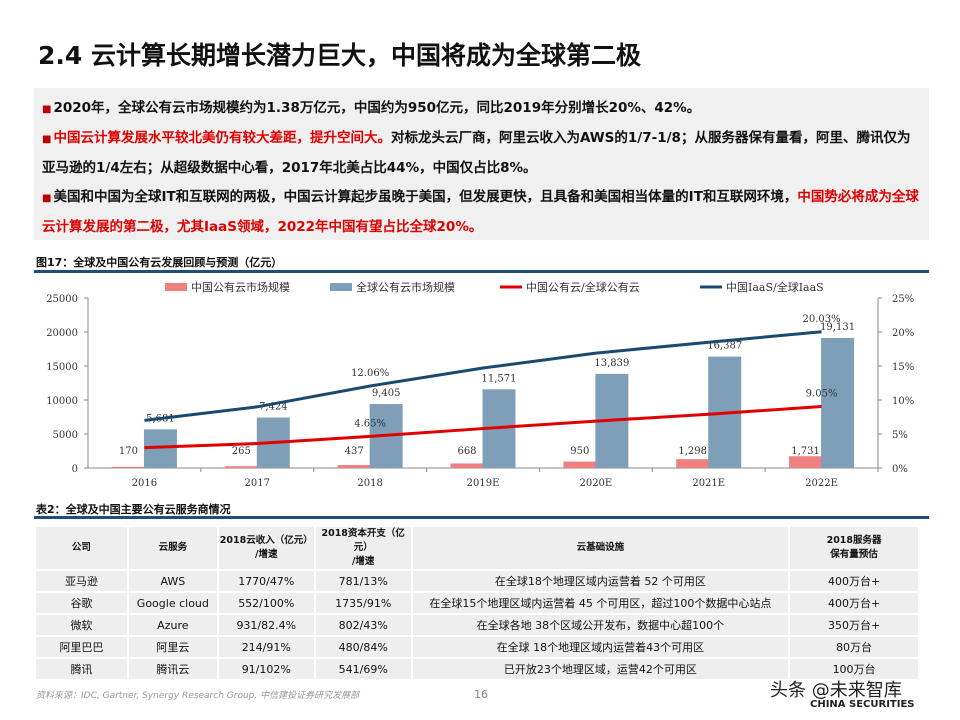 This screenshot has width=960, height=720. Describe the element at coordinates (62, 299) in the screenshot. I see `y-tick-label: 25000` at that location.